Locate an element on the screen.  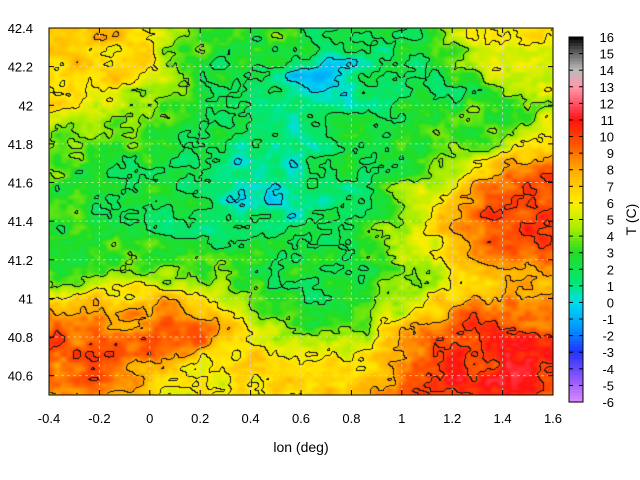
y-tick-label: 41 is located at coordinates (26, 298).